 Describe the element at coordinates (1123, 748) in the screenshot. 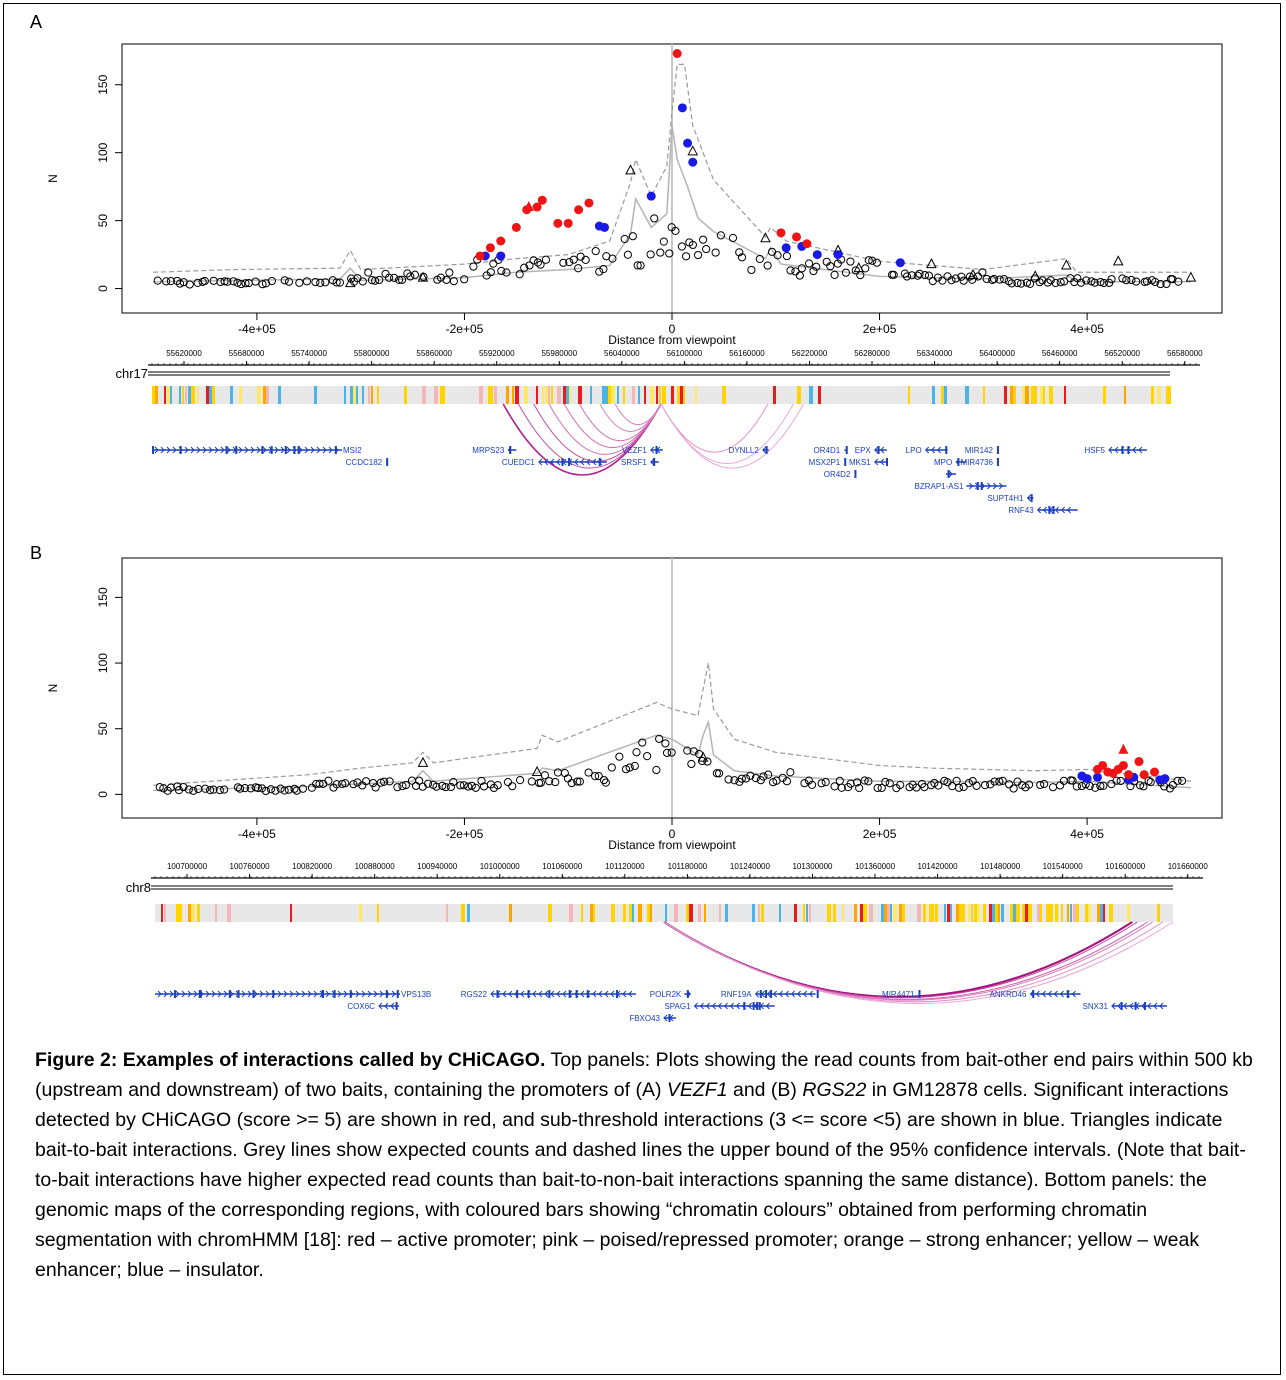

I see `significant-bait-point` at that location.